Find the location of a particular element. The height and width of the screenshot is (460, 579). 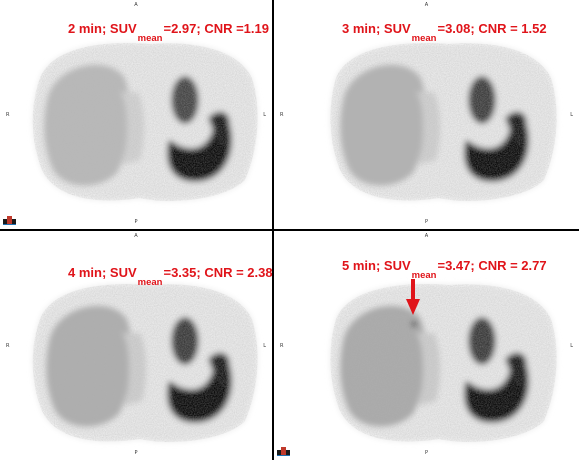

scan-caption: 2 min; SUVmean=2.97; CNR =1.19 is located at coordinates (168, 32).